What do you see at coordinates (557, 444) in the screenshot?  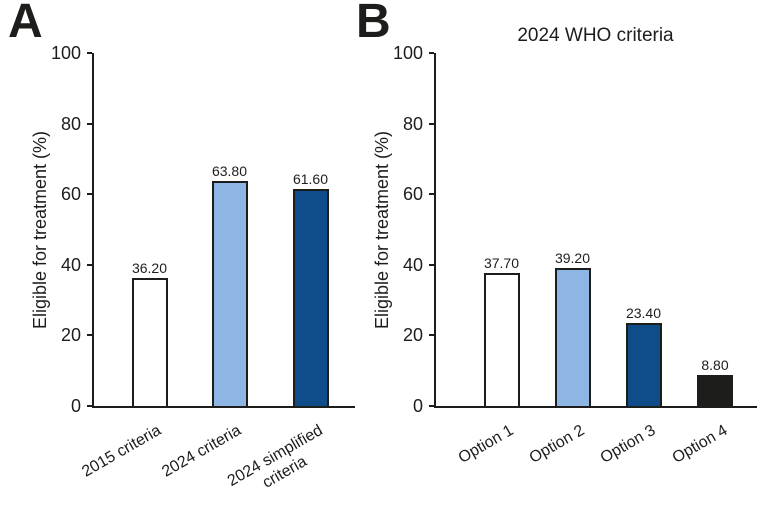 I see `x-tick-label: Option 2` at bounding box center [557, 444].